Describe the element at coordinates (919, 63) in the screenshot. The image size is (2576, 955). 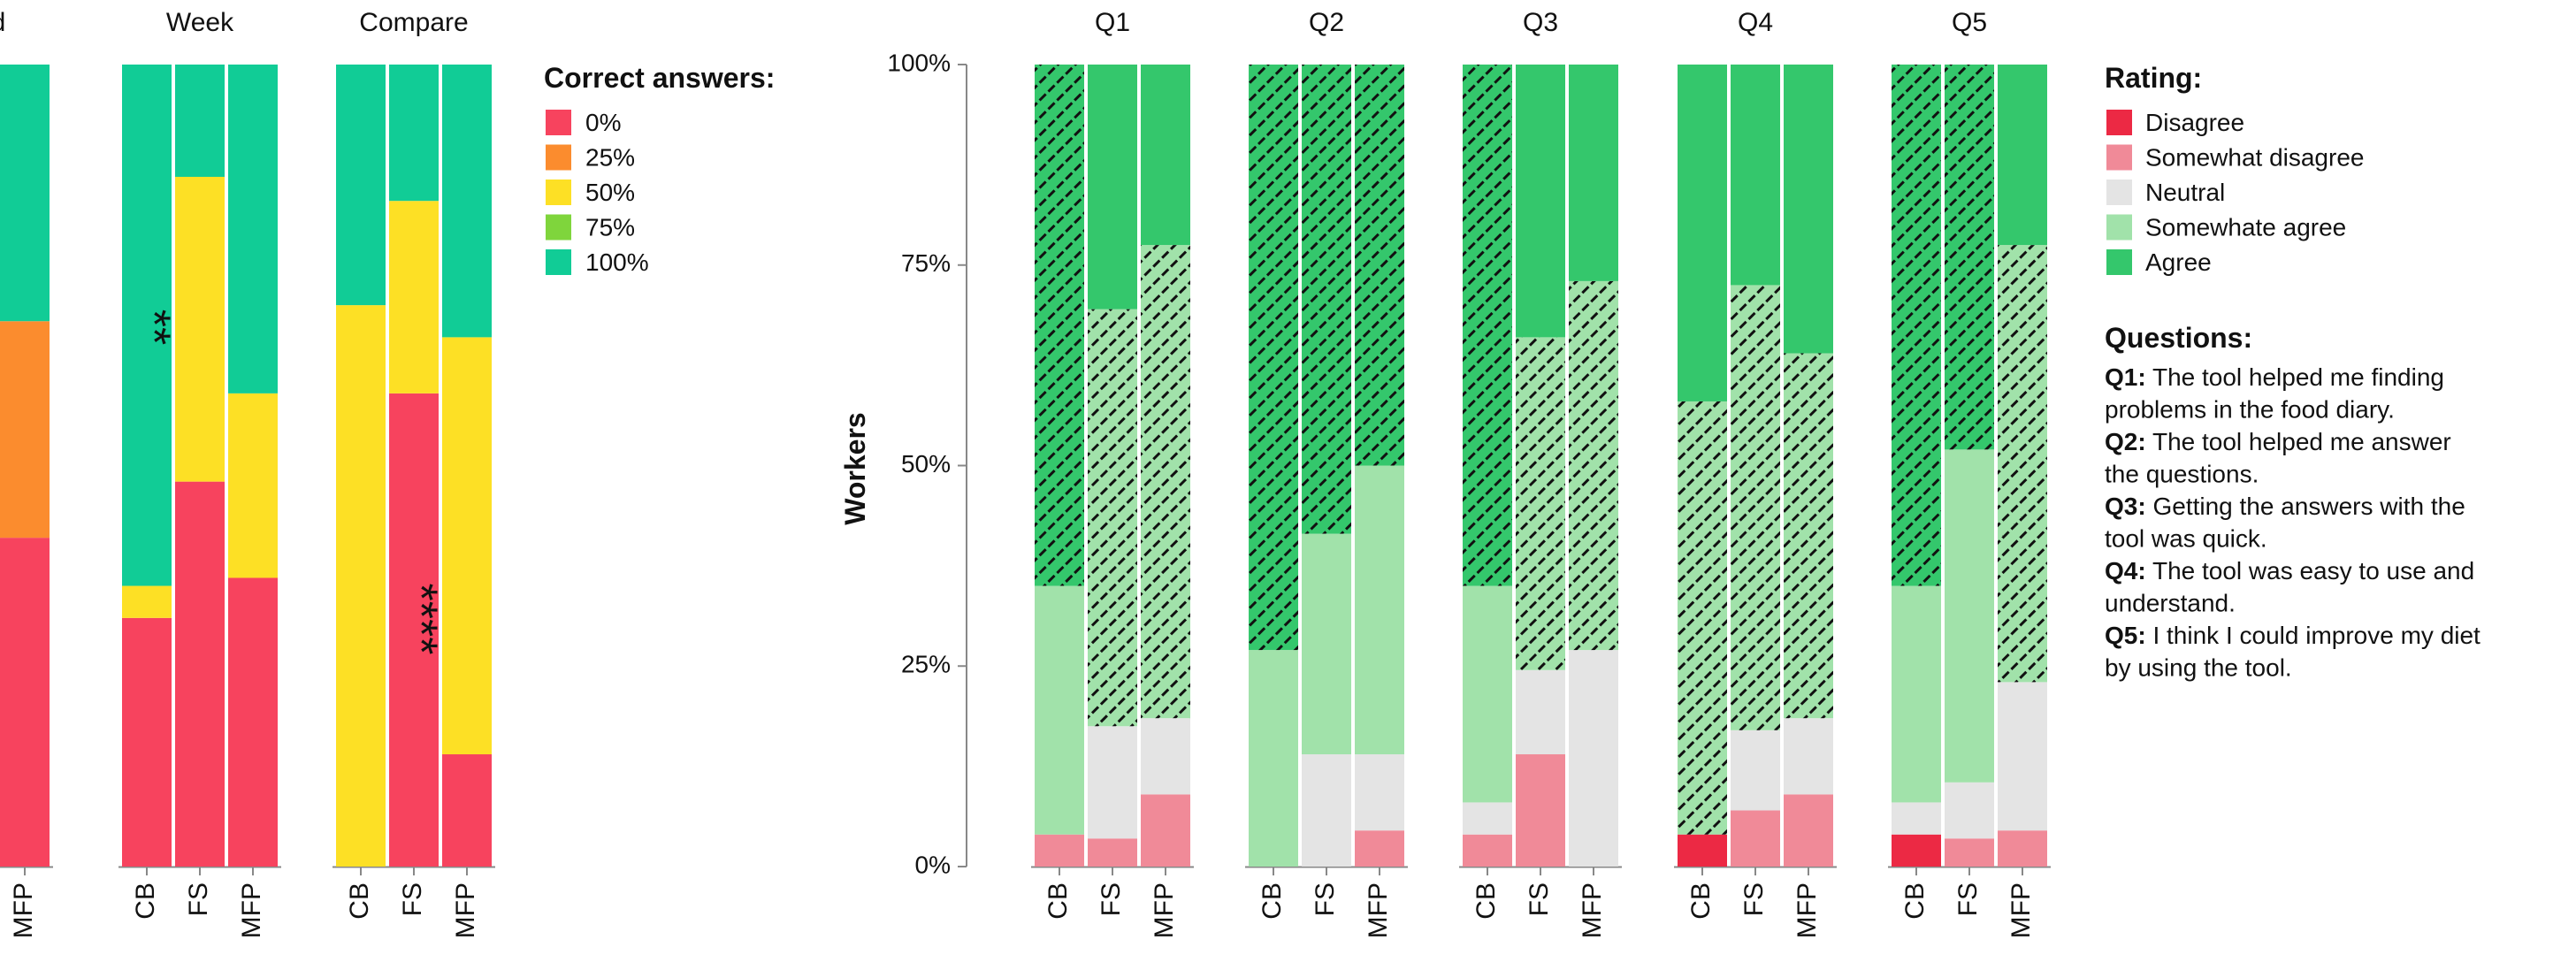
I see `y-tick-label: 100%` at that location.